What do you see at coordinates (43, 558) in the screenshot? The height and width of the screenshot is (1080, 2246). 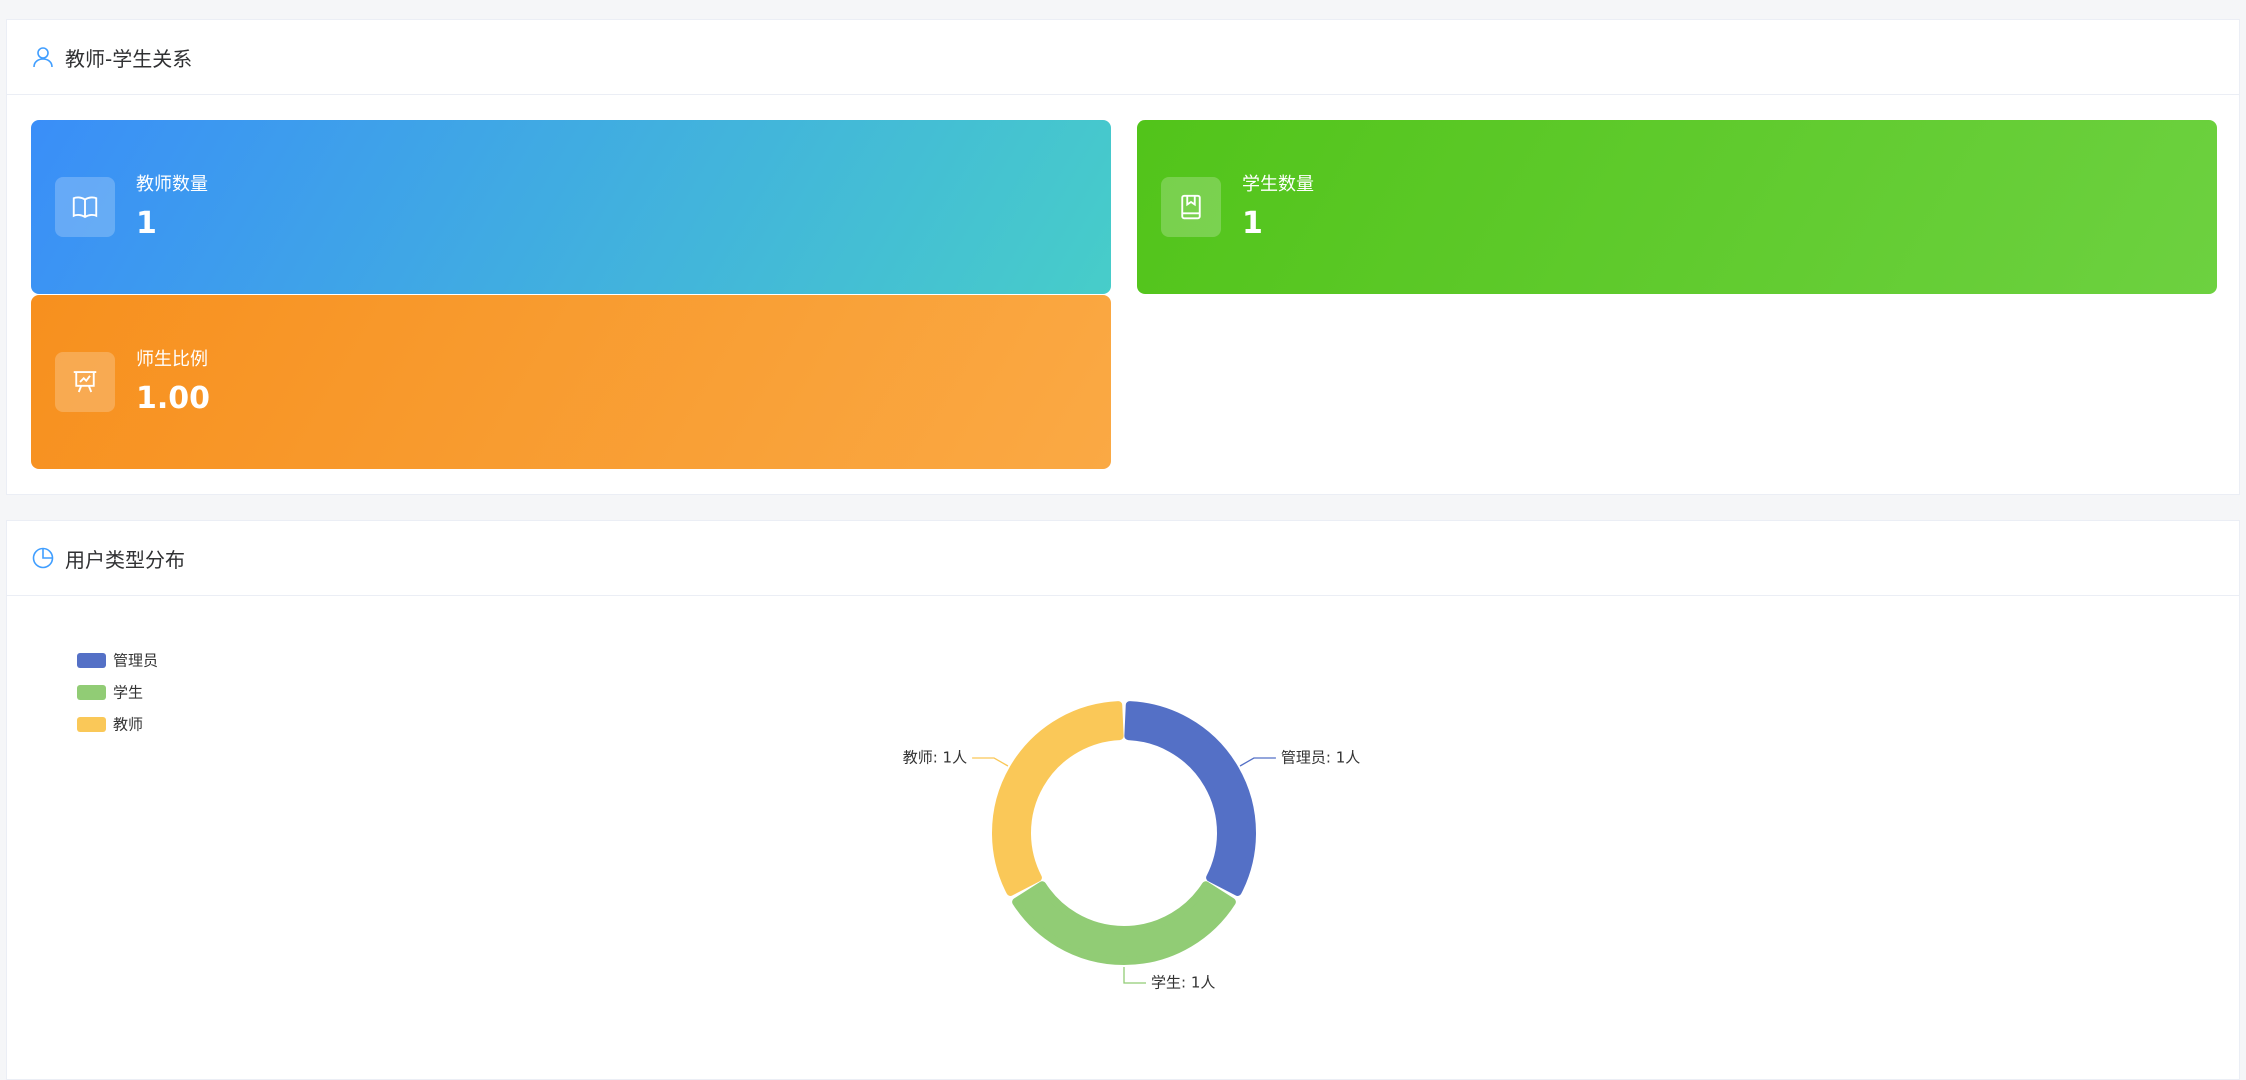 I see `pie-icon` at bounding box center [43, 558].